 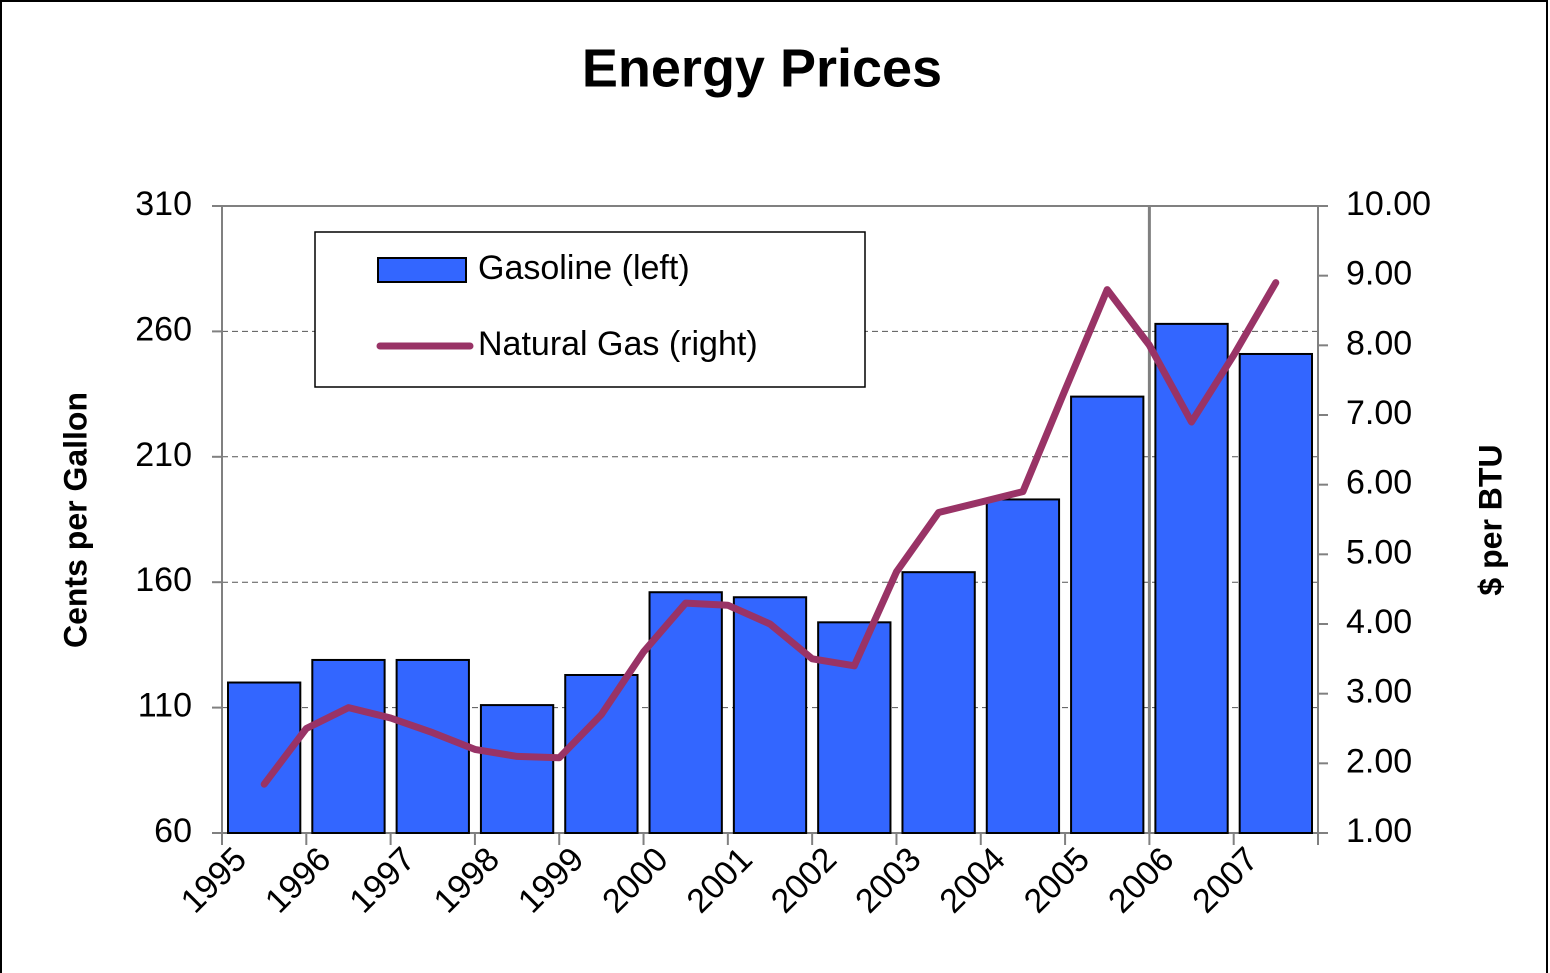 What do you see at coordinates (467, 880) in the screenshot?
I see `x-tick-label: 1998` at bounding box center [467, 880].